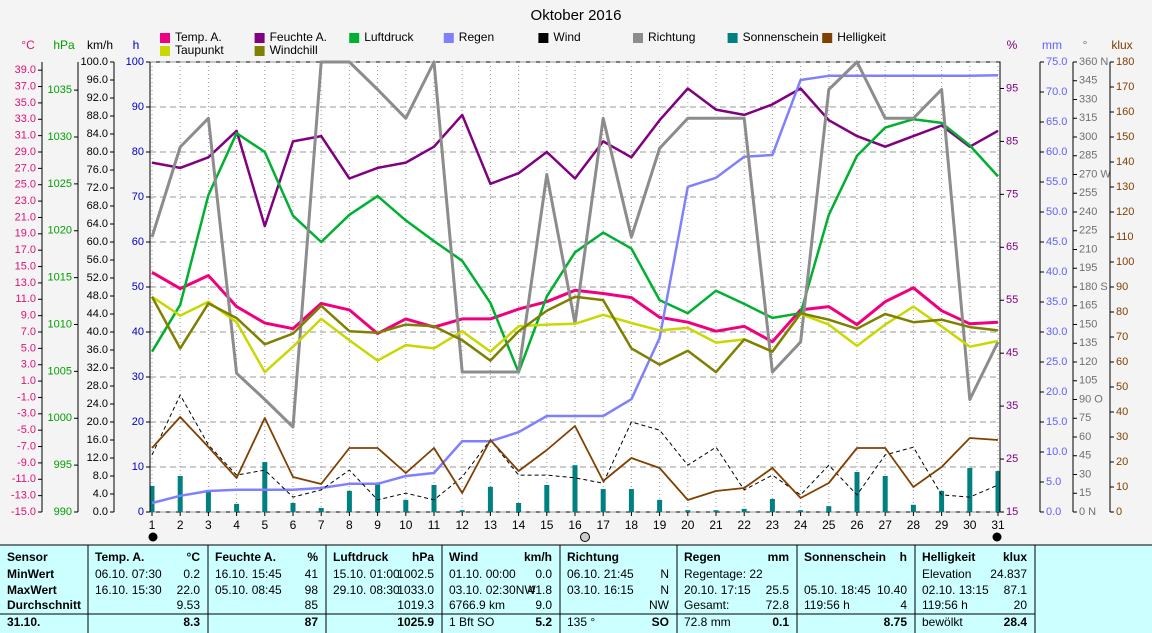 The image size is (1152, 633). What do you see at coordinates (1056, 92) in the screenshot?
I see `y-tick-label: 70.0` at bounding box center [1056, 92].